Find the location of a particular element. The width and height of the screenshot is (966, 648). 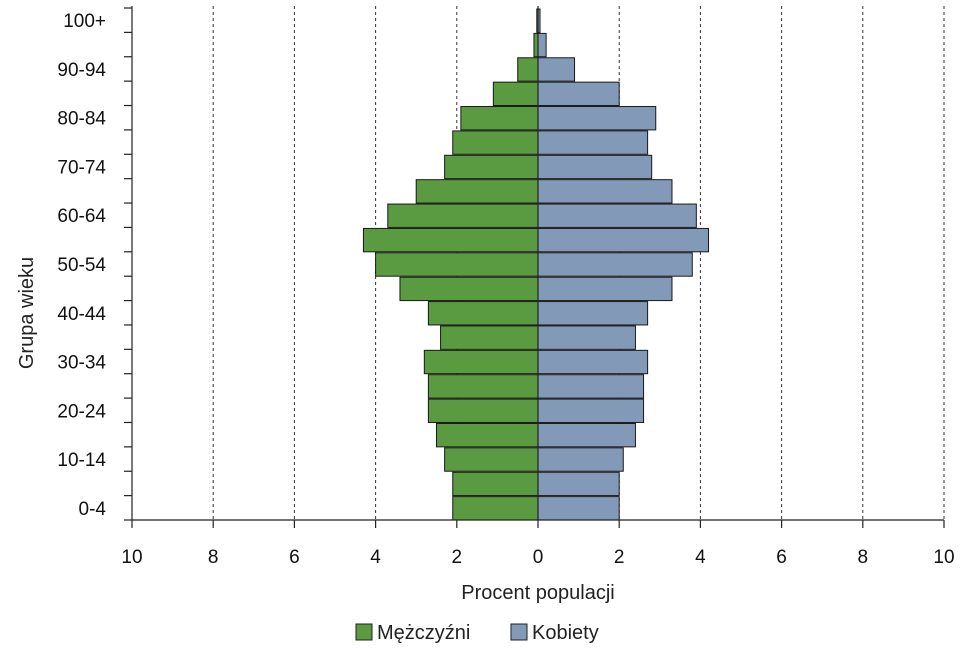

y-tick-label: 50-54 is located at coordinates (81, 265).